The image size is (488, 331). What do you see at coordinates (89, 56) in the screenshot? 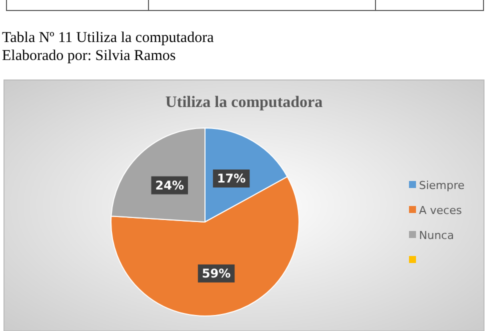
I see `text: Elaborado por: Silvia Ramos` at bounding box center [89, 56].